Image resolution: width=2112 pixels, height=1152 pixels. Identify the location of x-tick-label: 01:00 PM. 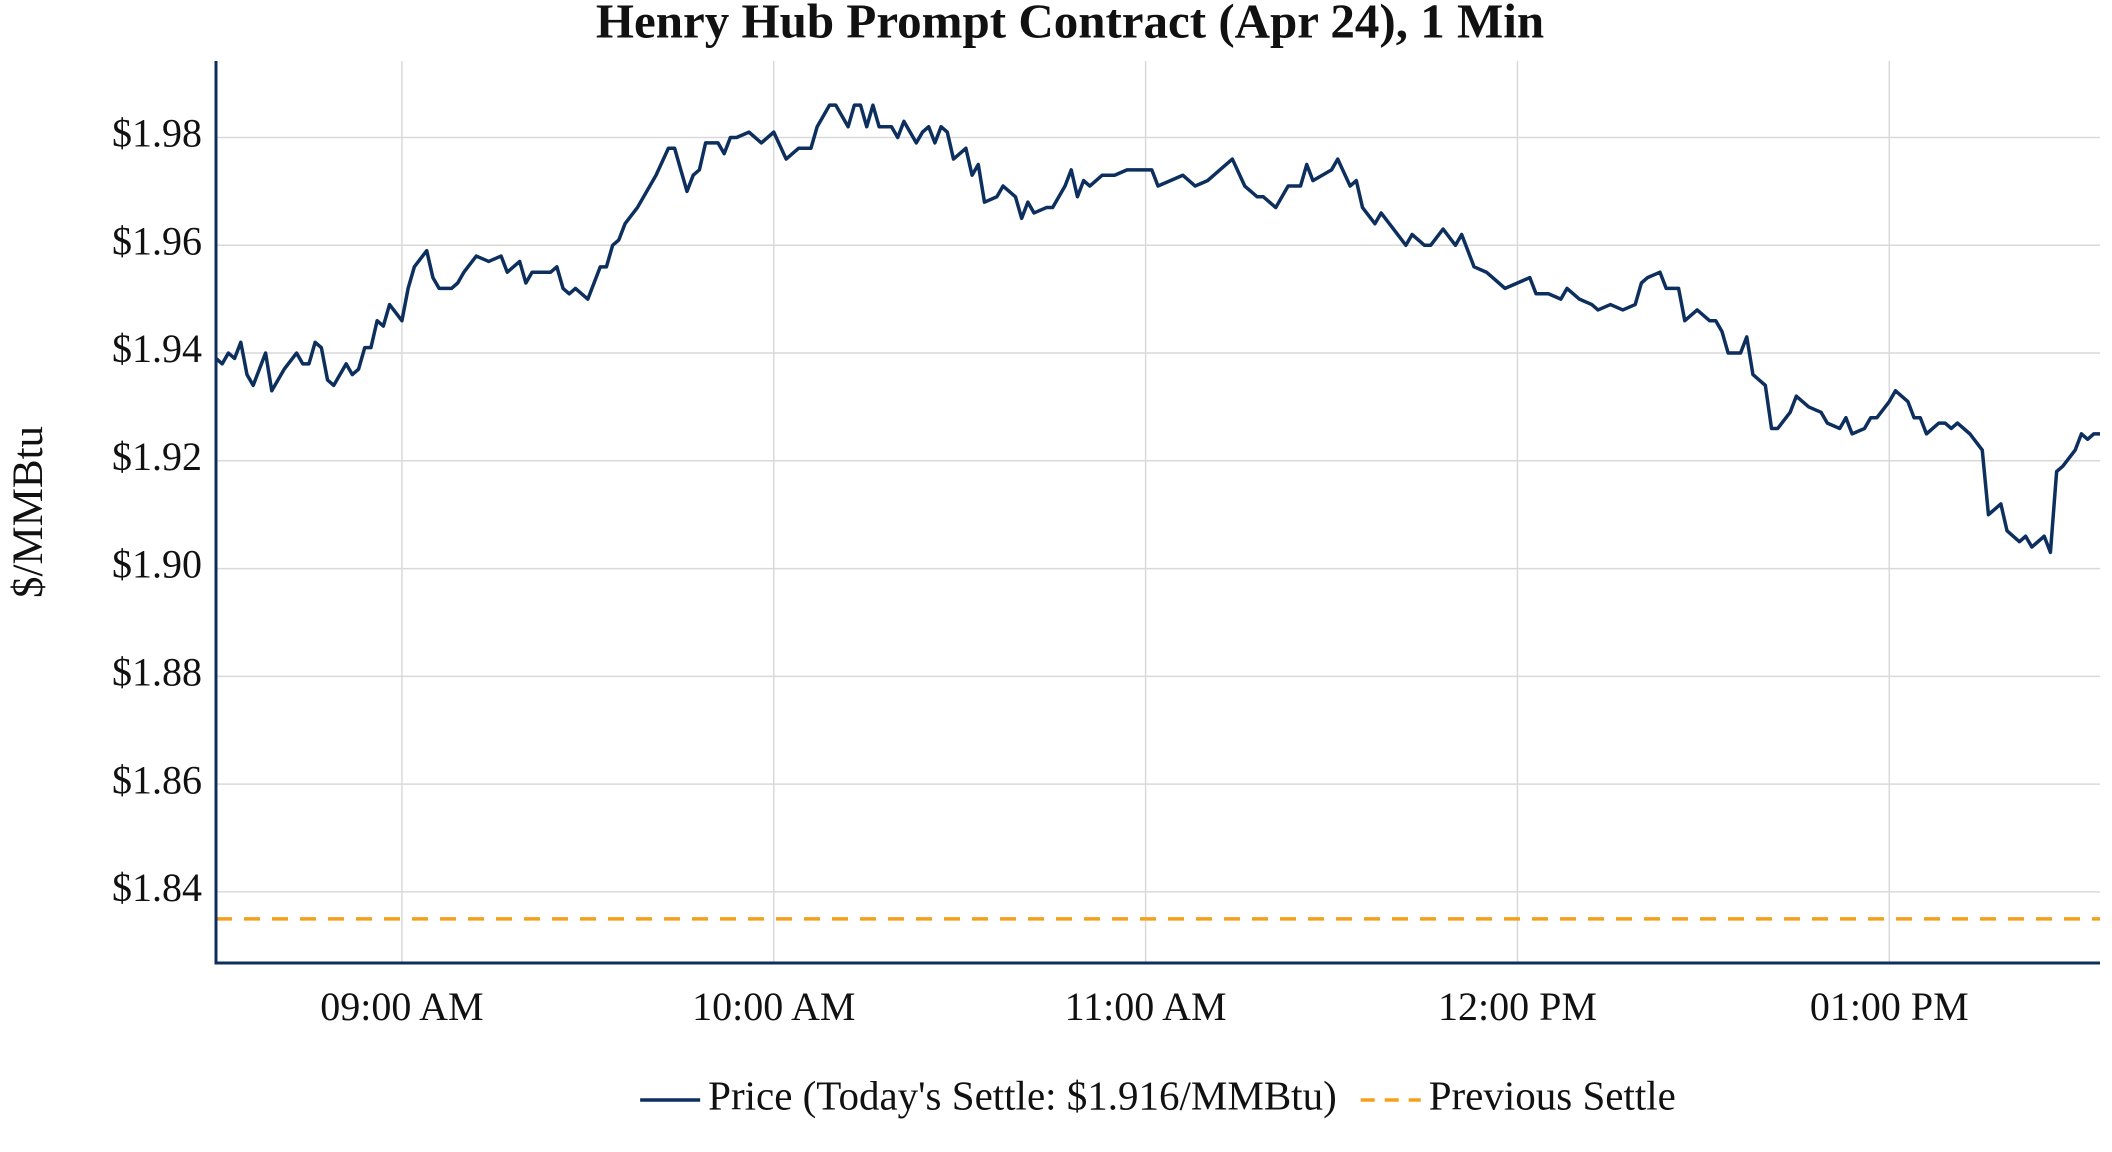
(1889, 1006).